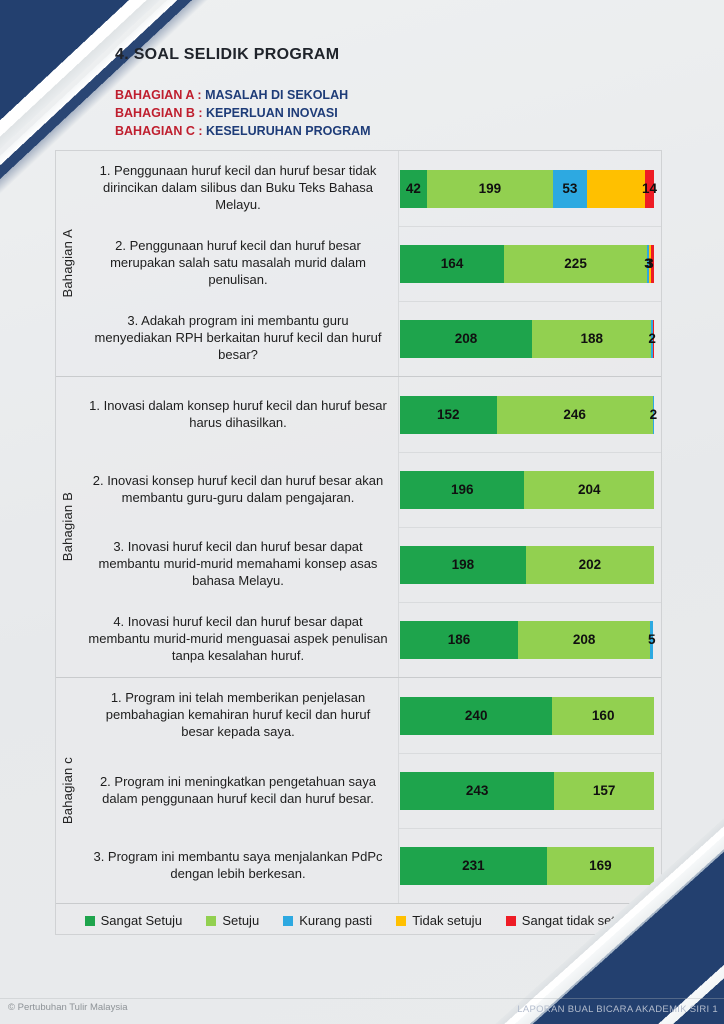  Describe the element at coordinates (227, 54) in the screenshot. I see `page-title: 4. SOAL SELIDIK PROGRAM` at that location.